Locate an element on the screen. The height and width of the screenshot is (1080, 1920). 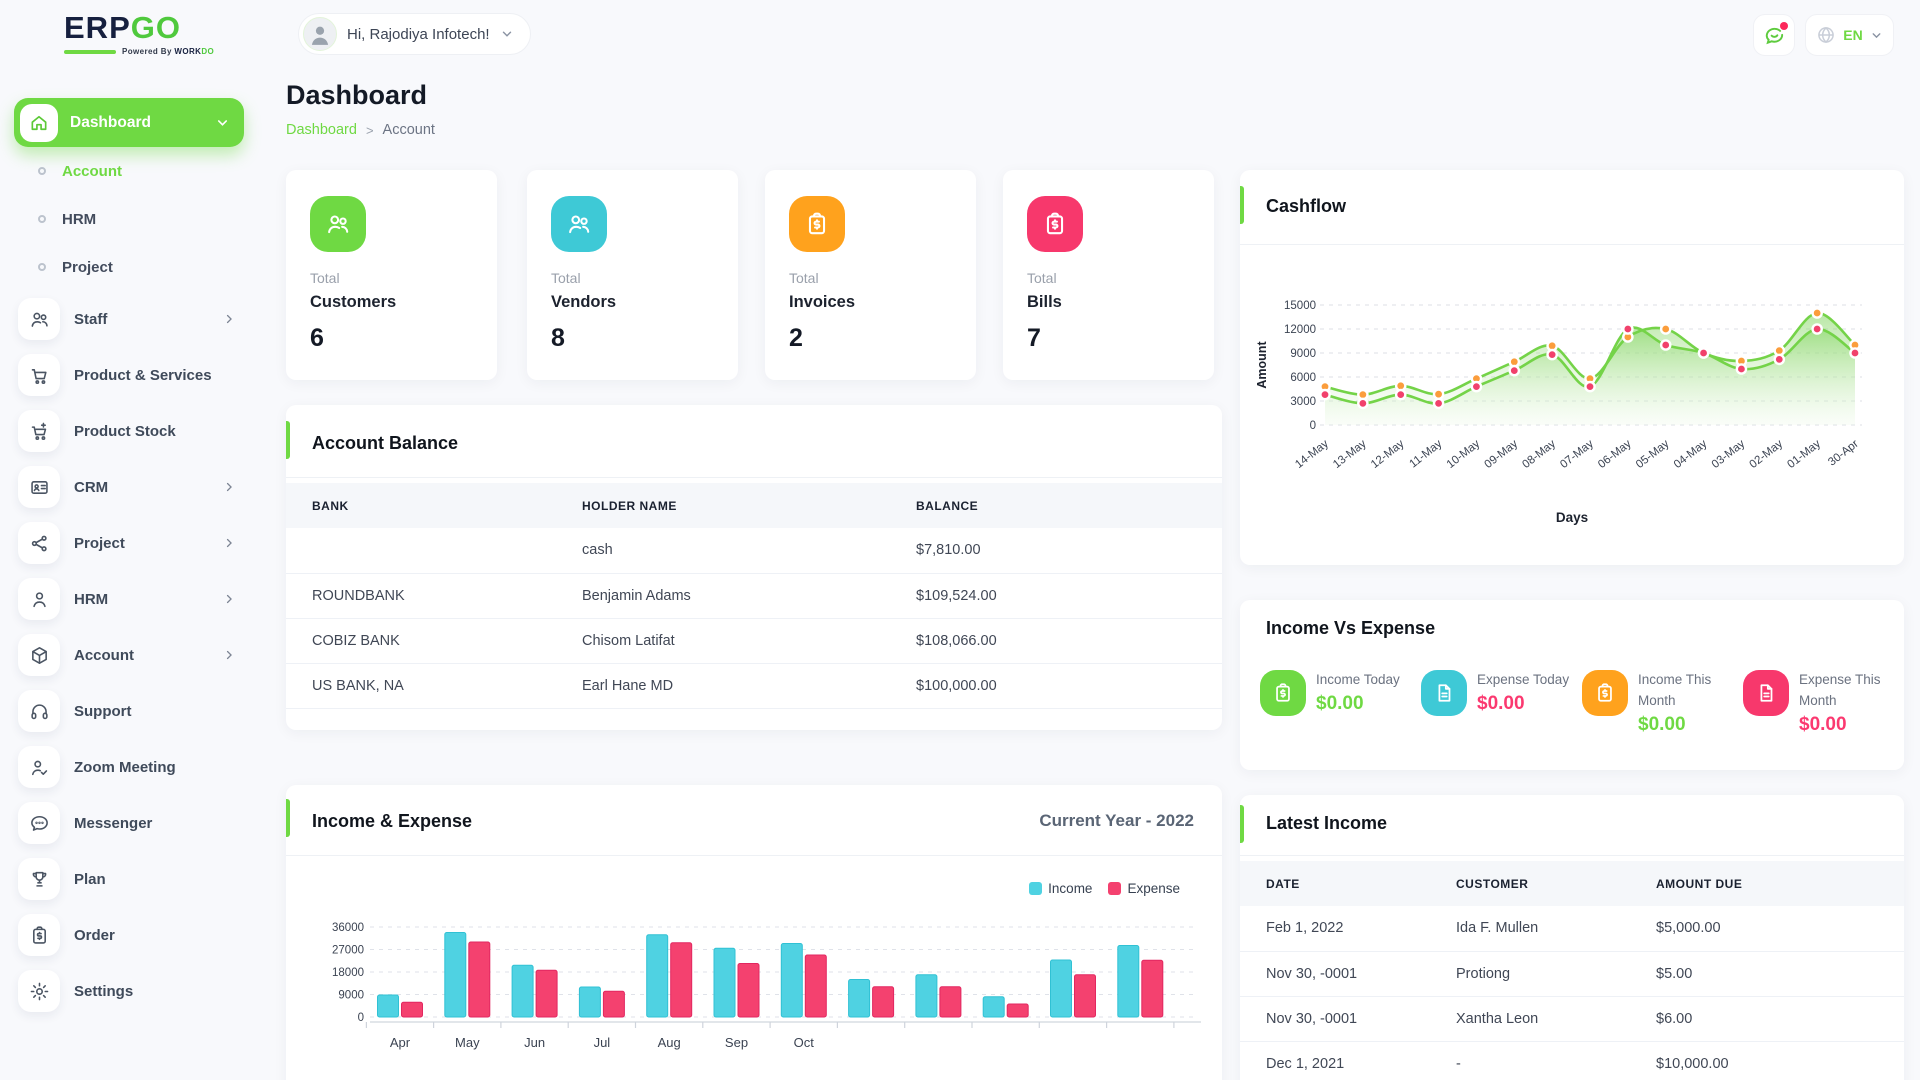
cart-icon is located at coordinates (39, 375).